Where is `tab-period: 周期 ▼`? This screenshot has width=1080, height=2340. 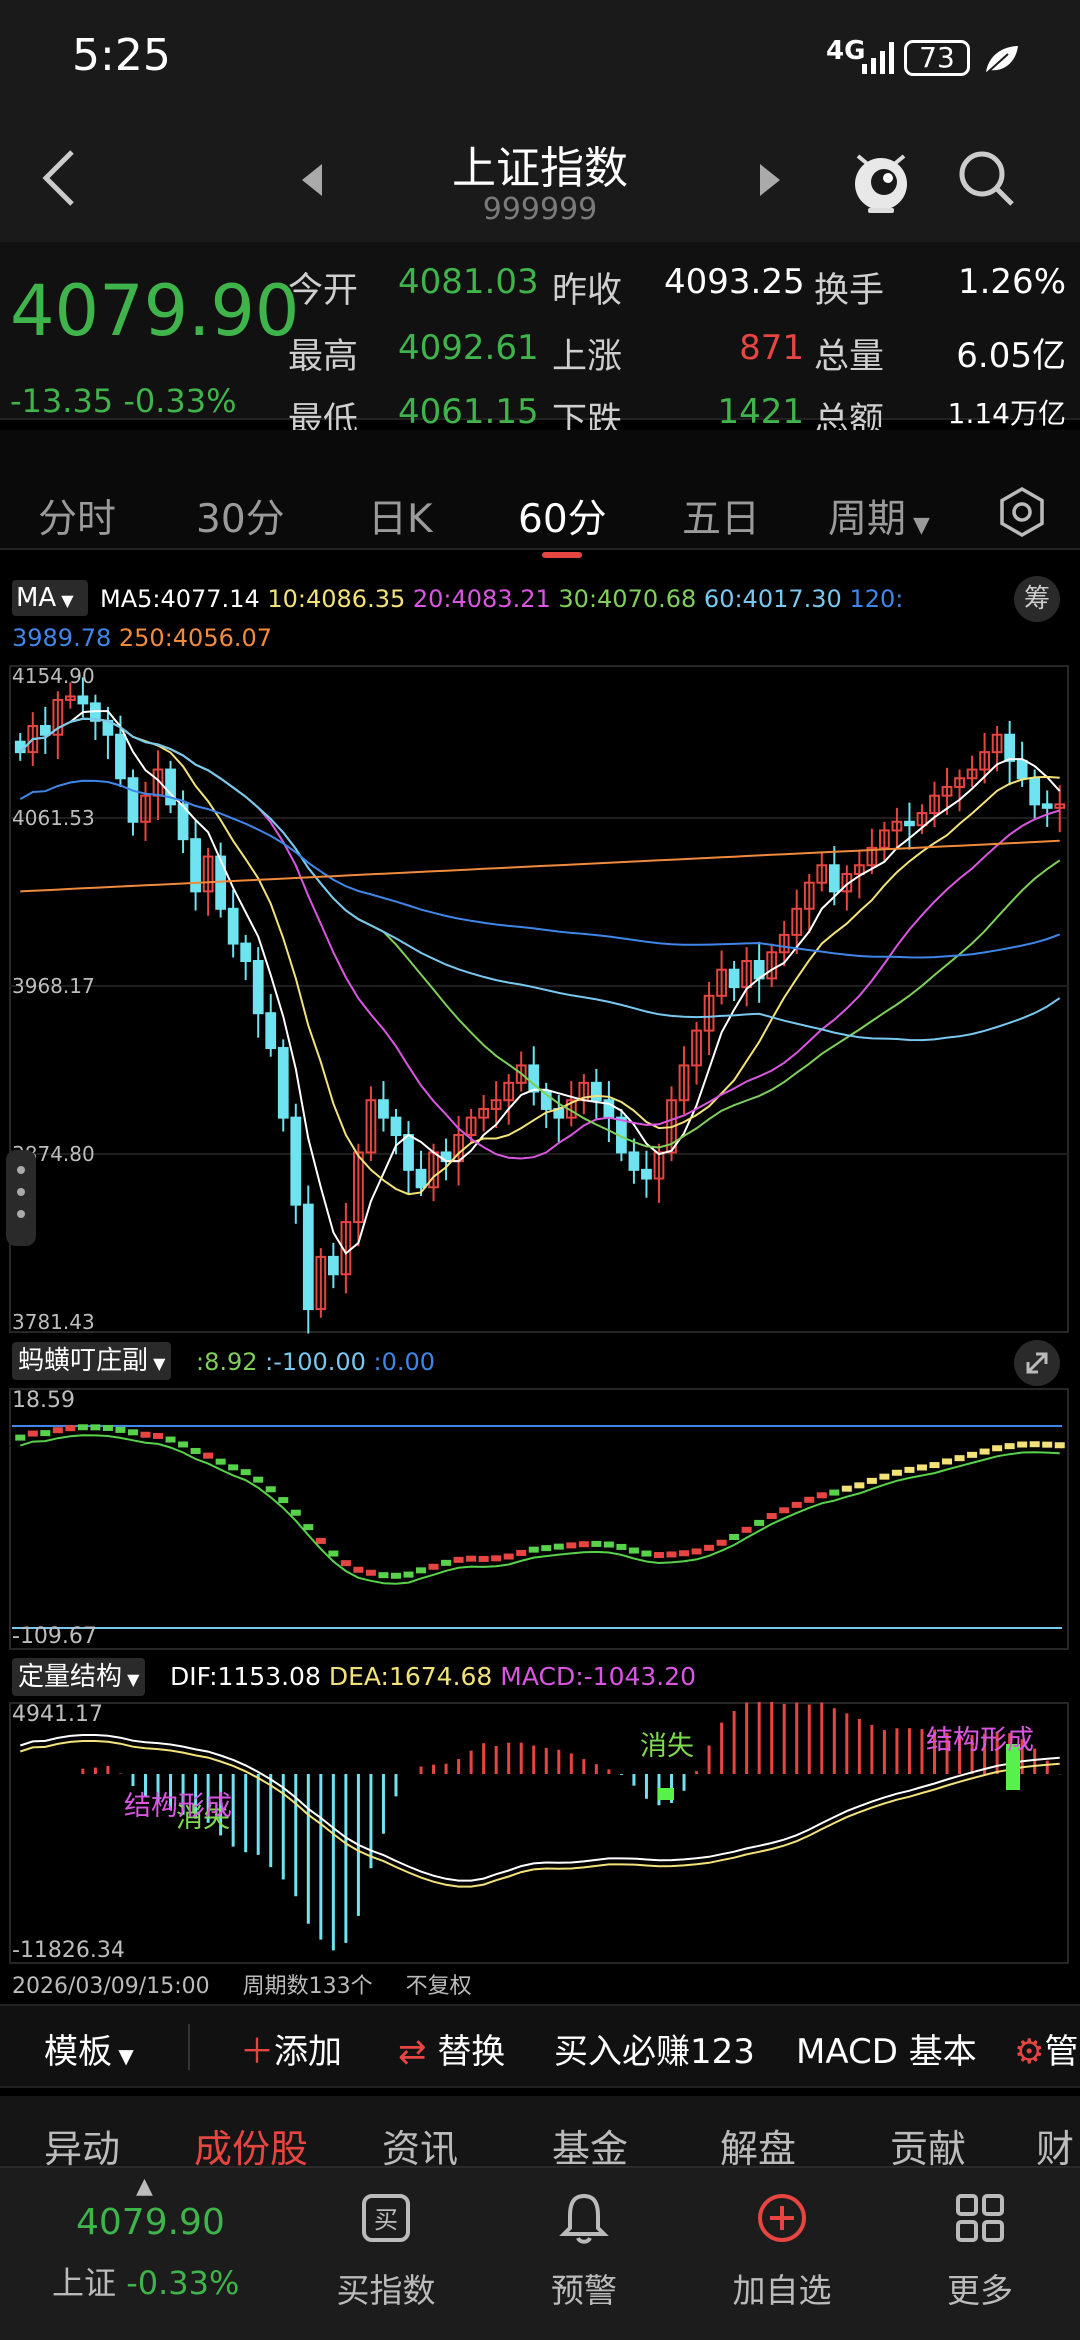
tab-period: 周期 ▼ is located at coordinates (879, 516).